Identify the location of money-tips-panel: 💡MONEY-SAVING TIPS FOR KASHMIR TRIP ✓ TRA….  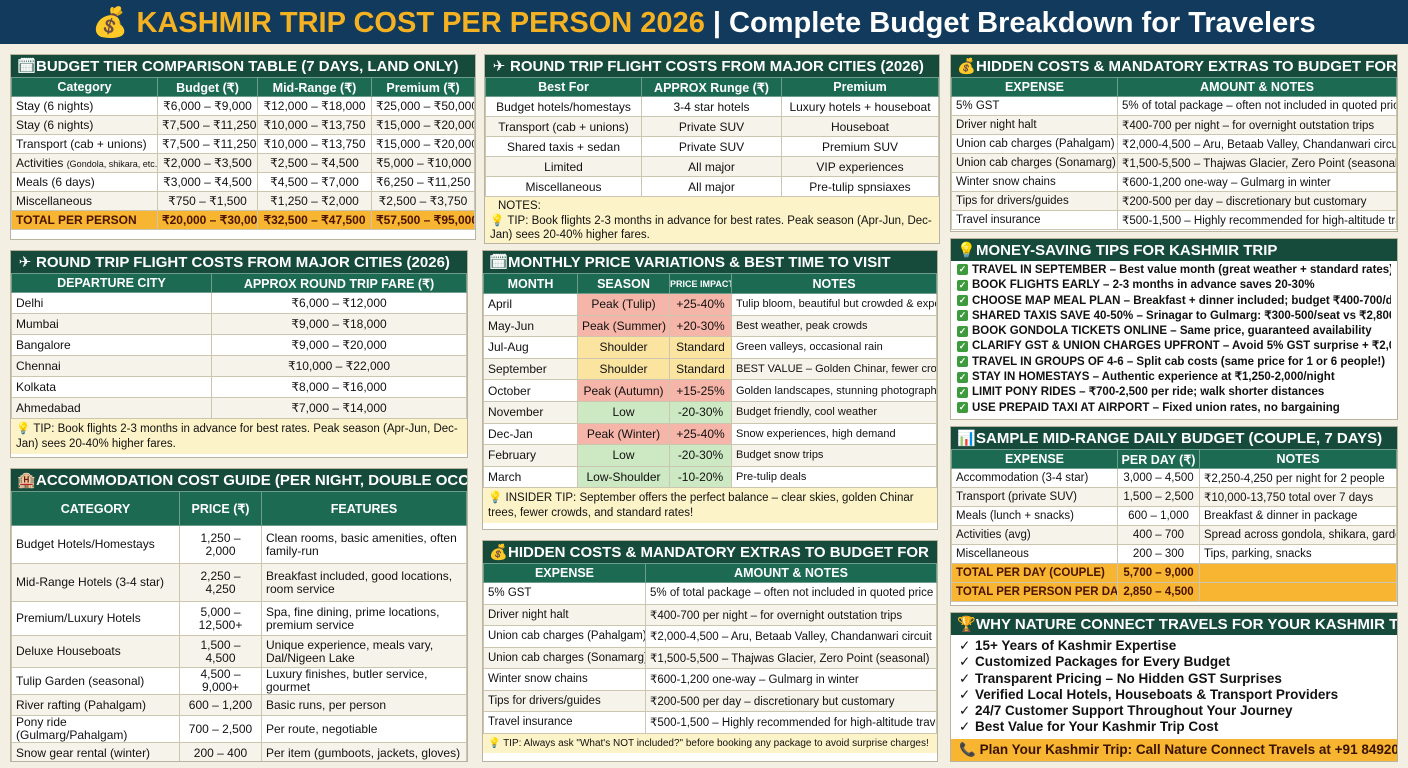
(1174, 329).